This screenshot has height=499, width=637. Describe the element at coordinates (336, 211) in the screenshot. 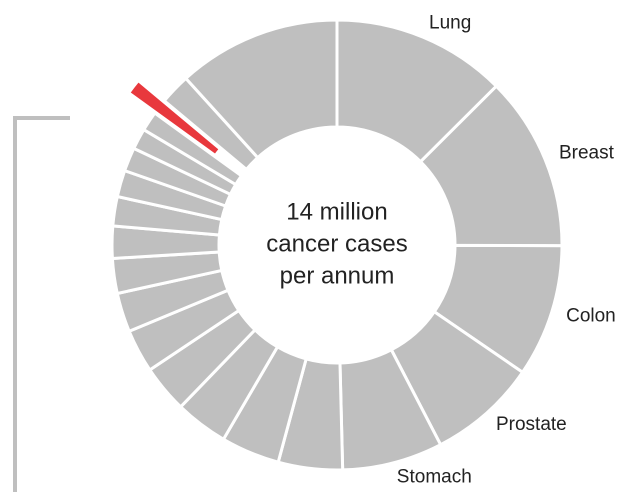

I see `center-text: 14 million` at that location.